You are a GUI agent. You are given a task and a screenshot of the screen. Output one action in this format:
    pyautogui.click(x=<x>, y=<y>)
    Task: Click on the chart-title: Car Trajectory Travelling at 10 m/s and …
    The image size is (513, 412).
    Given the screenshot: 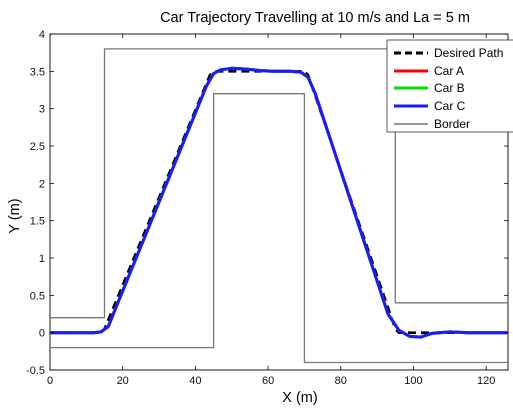 What is the action you would take?
    pyautogui.click(x=315, y=18)
    